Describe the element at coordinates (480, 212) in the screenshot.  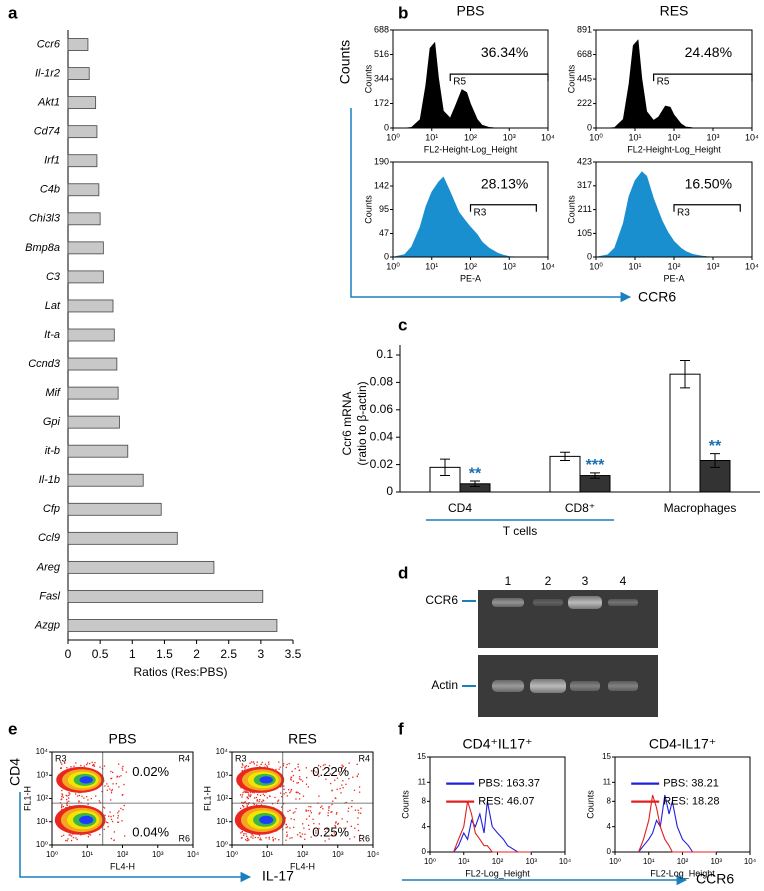
I see `gate-name: R3` at that location.